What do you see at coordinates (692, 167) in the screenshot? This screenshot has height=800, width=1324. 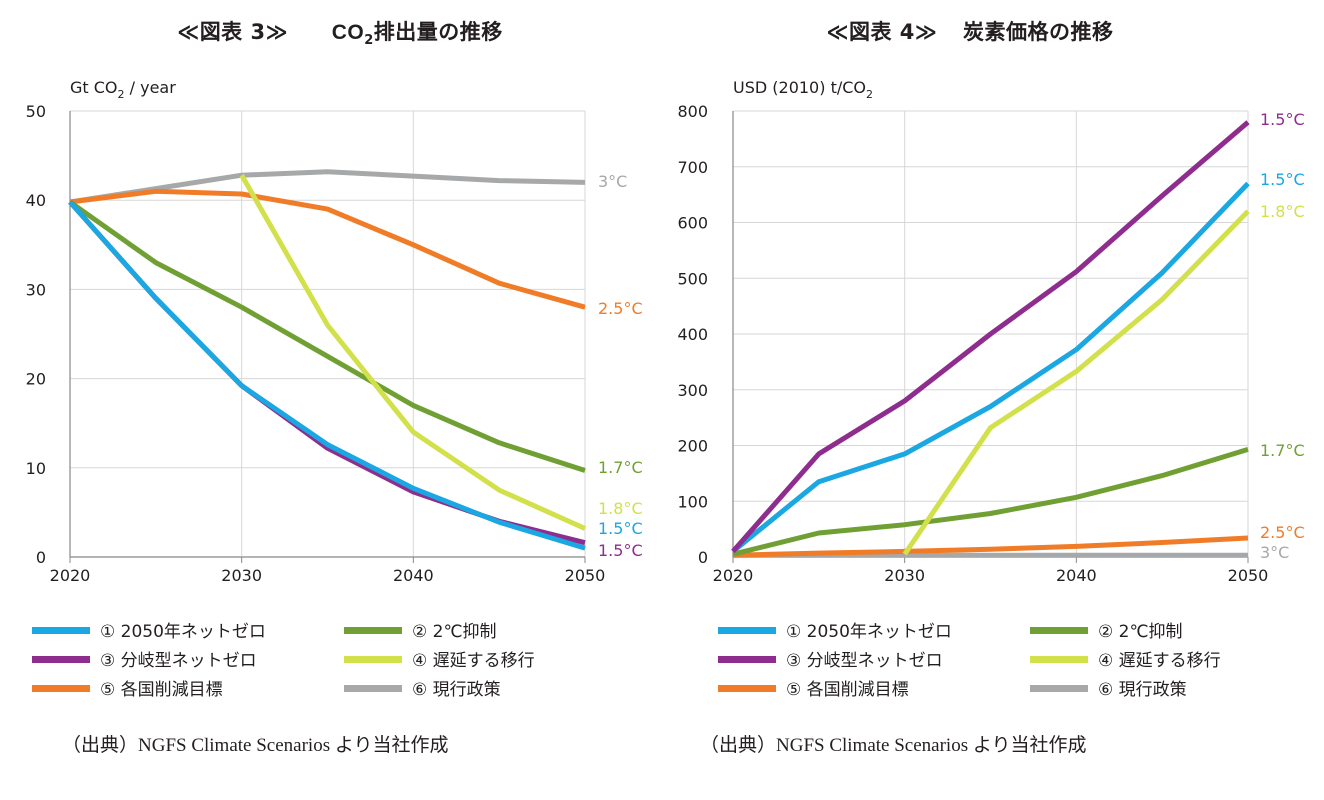 I see `y-tick-label: 700` at bounding box center [692, 167].